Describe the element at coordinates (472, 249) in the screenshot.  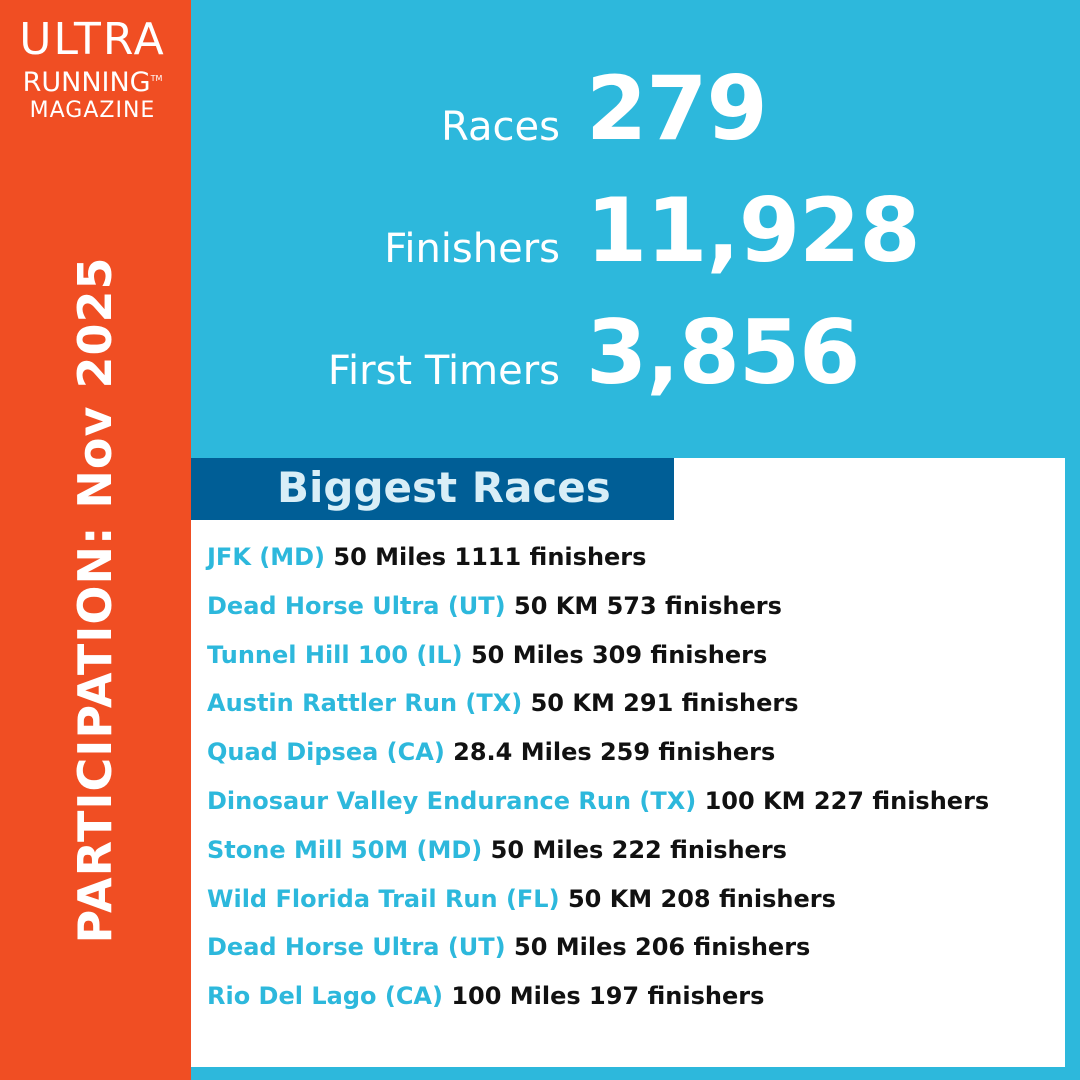
I see `stat-label: Finishers` at that location.